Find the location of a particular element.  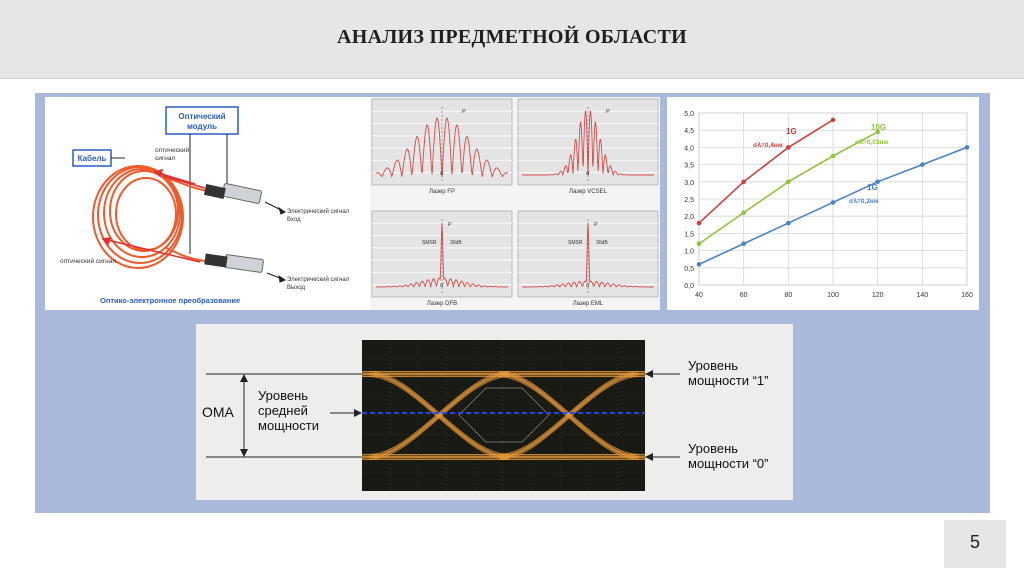

chart-x-tick-label: 100 is located at coordinates (833, 295).